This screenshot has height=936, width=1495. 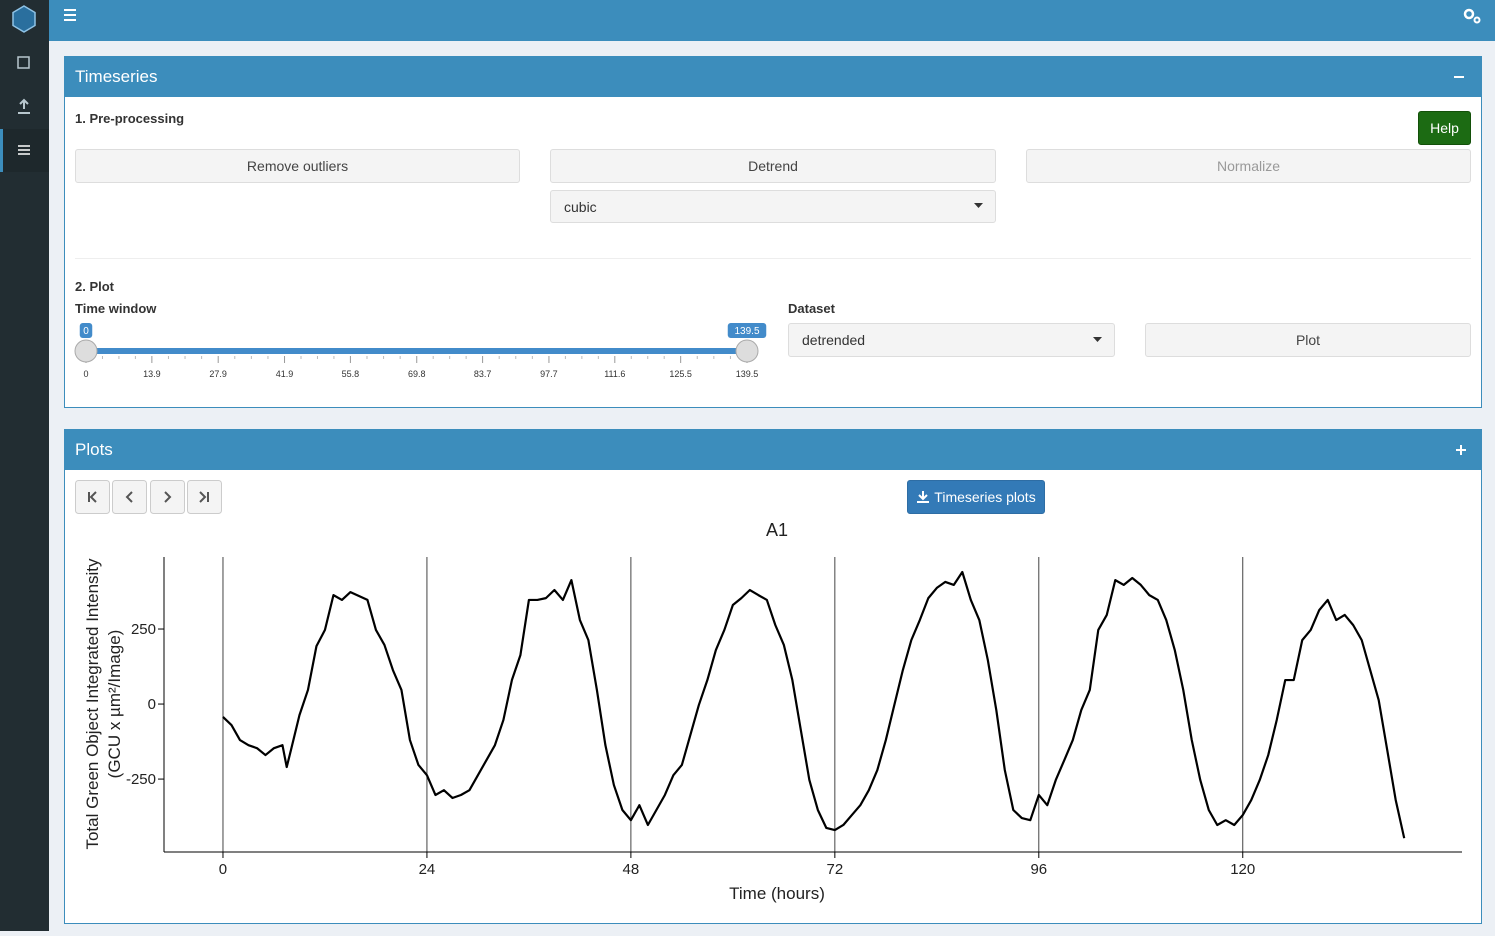 I want to click on sidebar-icons, so click(x=24, y=88).